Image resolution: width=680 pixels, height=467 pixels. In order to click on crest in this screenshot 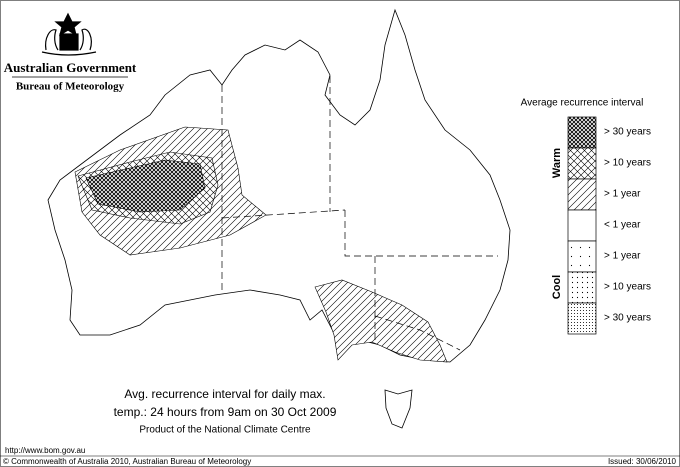, I will do `click(69, 34)`.